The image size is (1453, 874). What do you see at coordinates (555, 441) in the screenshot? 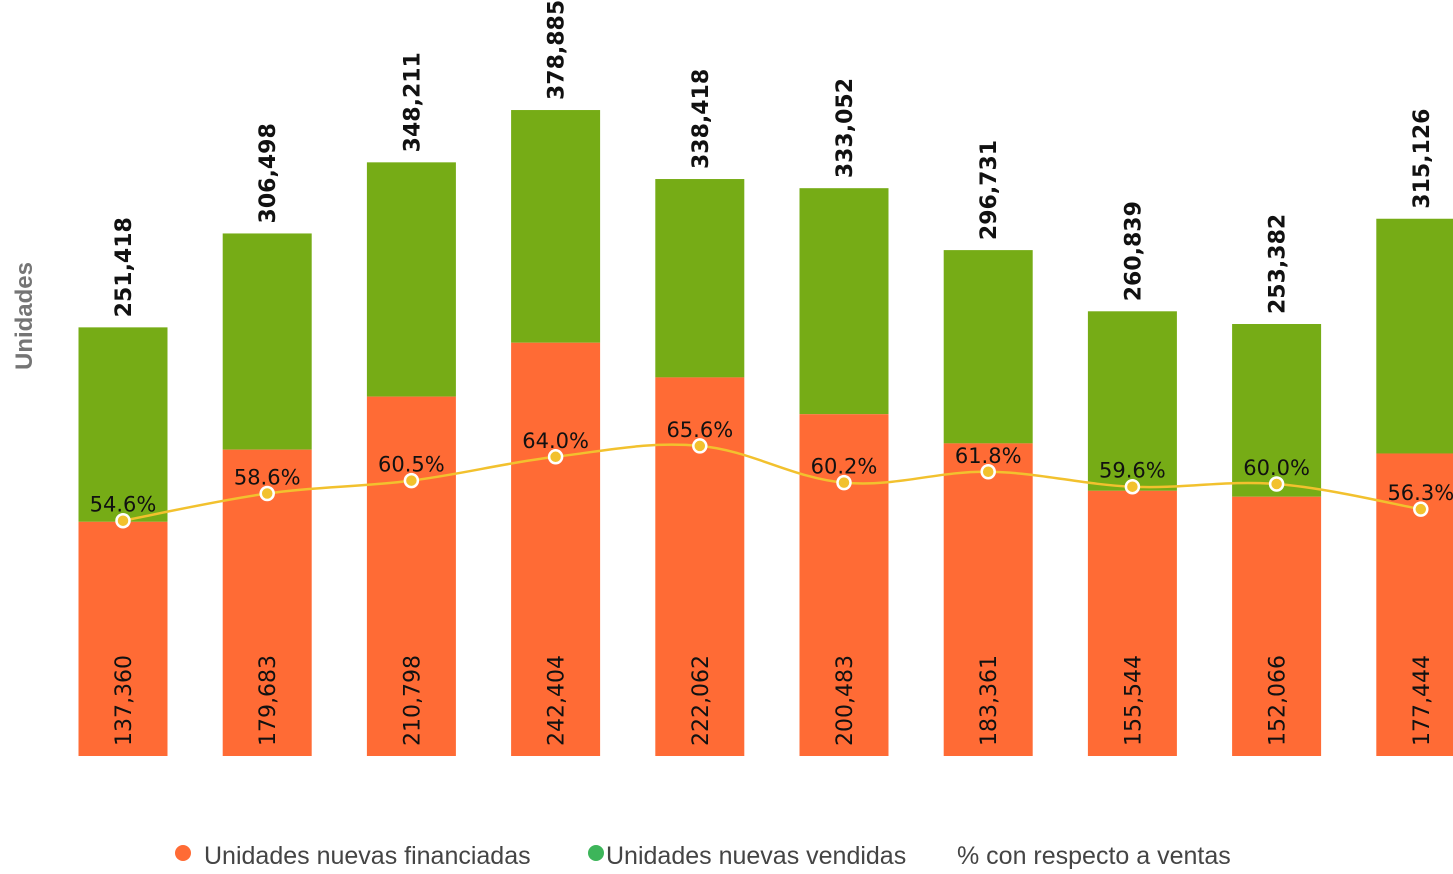
I see `percentage-label: 64.0%` at bounding box center [555, 441].